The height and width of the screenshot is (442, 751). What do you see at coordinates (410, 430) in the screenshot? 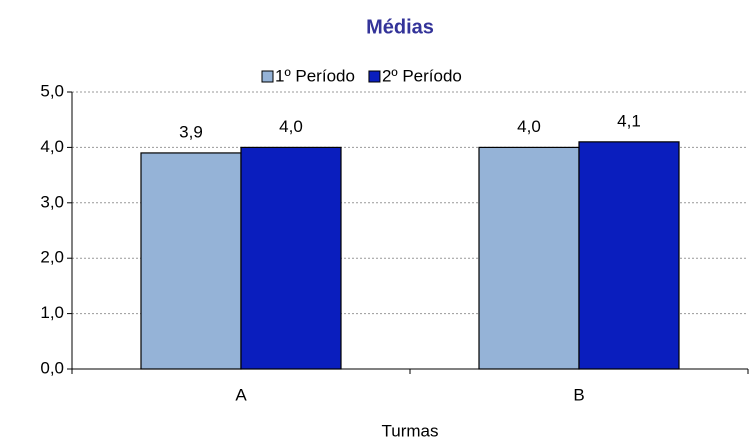
I see `x-axis-label: Turmas` at bounding box center [410, 430].